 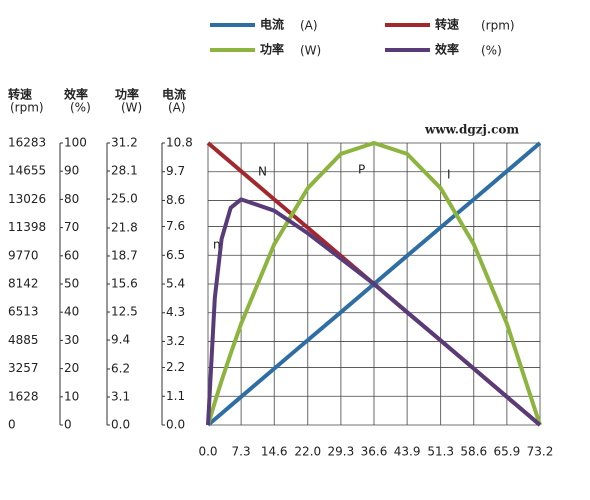 What do you see at coordinates (27, 227) in the screenshot?
I see `y-tick-label: 11398` at bounding box center [27, 227].